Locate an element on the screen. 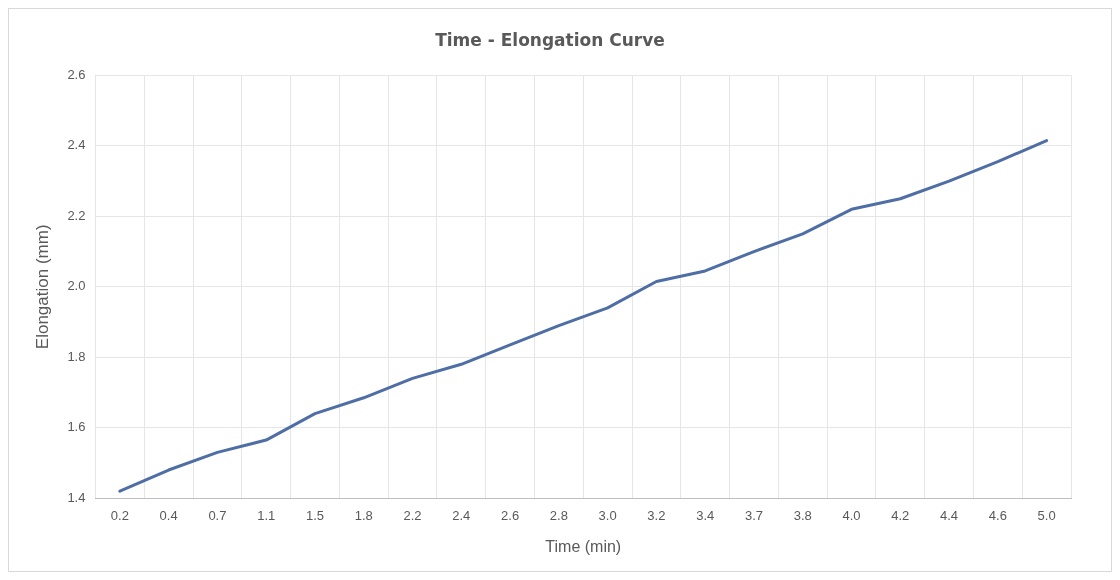  x-axis-title: Time (min) is located at coordinates (583, 546).